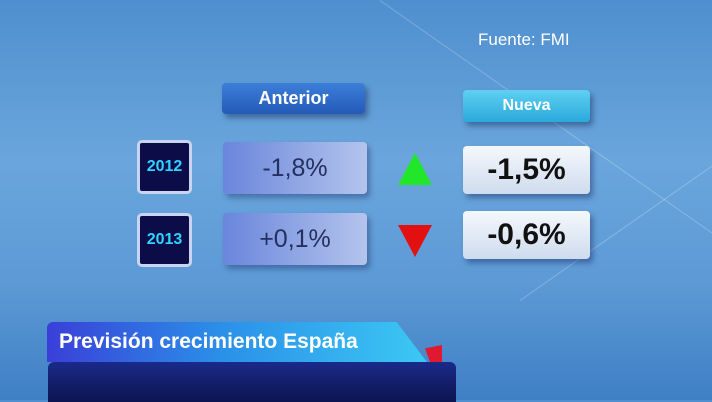 This screenshot has height=402, width=712. I want to click on year-badge: 2012, so click(164, 167).